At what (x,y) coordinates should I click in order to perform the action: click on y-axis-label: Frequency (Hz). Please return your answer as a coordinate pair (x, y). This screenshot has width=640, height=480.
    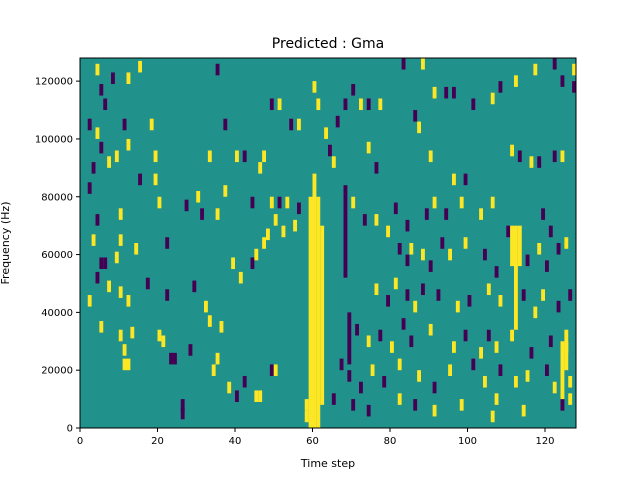
    Looking at the image, I should click on (6, 243).